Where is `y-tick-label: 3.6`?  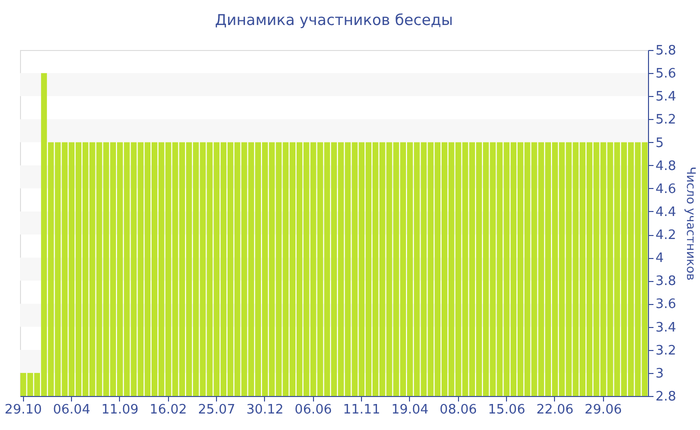
y-tick-label: 3.6 is located at coordinates (666, 304).